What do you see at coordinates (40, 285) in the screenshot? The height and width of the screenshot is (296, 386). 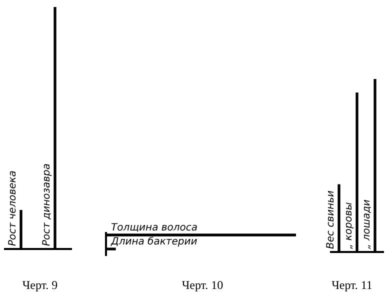 I see `text: Черт. 9` at bounding box center [40, 285].